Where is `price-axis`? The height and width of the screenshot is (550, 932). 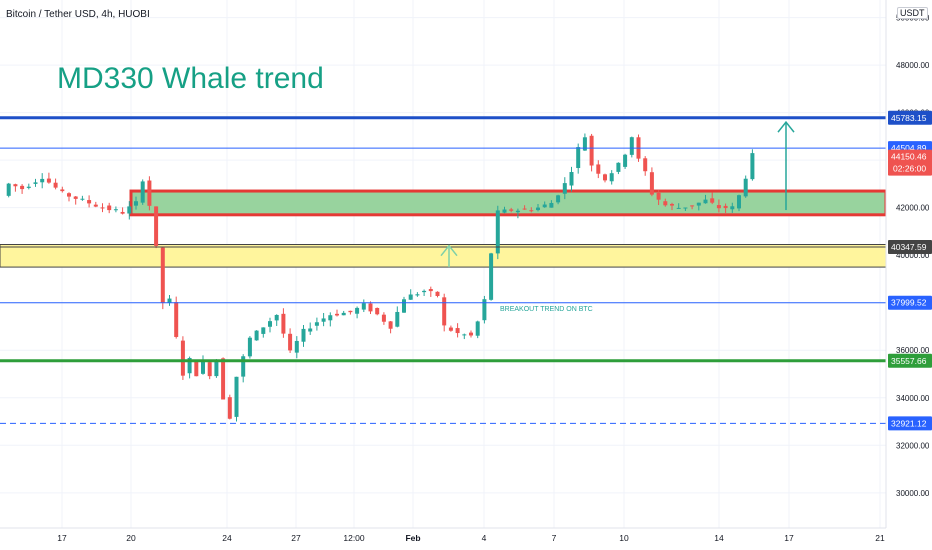
price-axis is located at coordinates (909, 275).